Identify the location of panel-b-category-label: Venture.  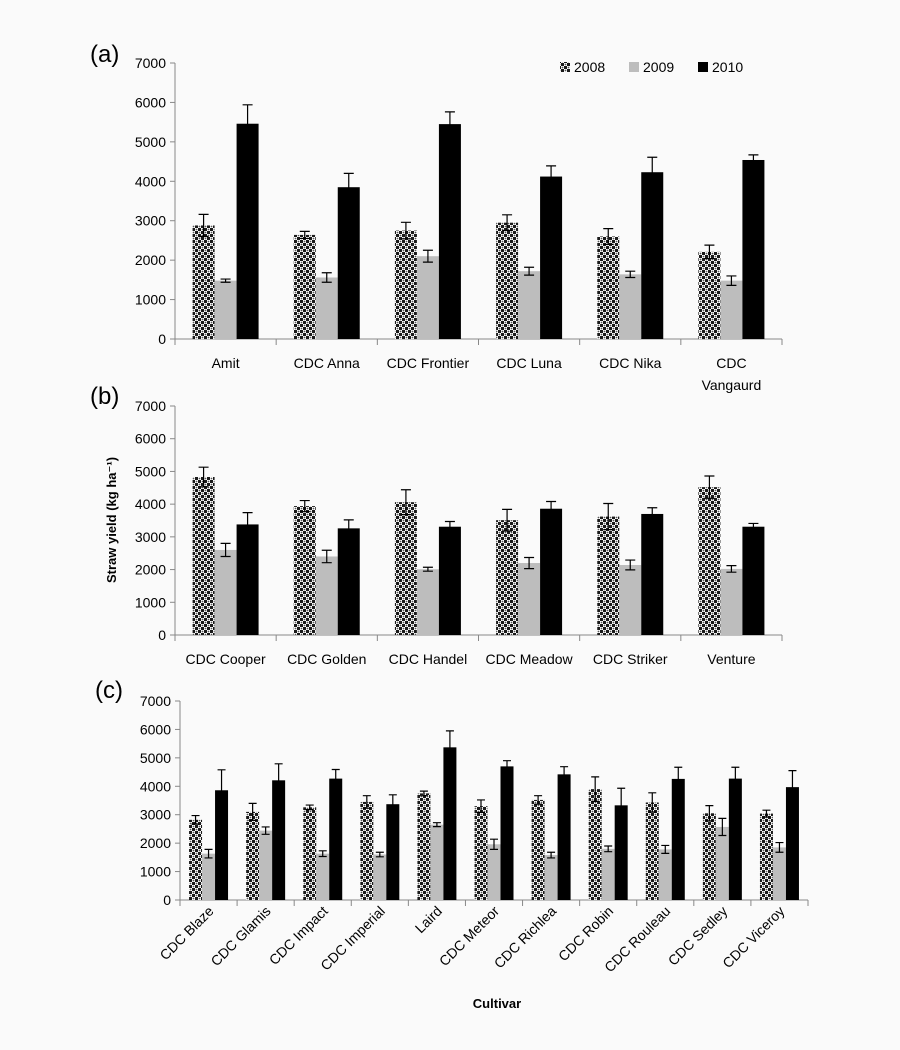
(731, 659).